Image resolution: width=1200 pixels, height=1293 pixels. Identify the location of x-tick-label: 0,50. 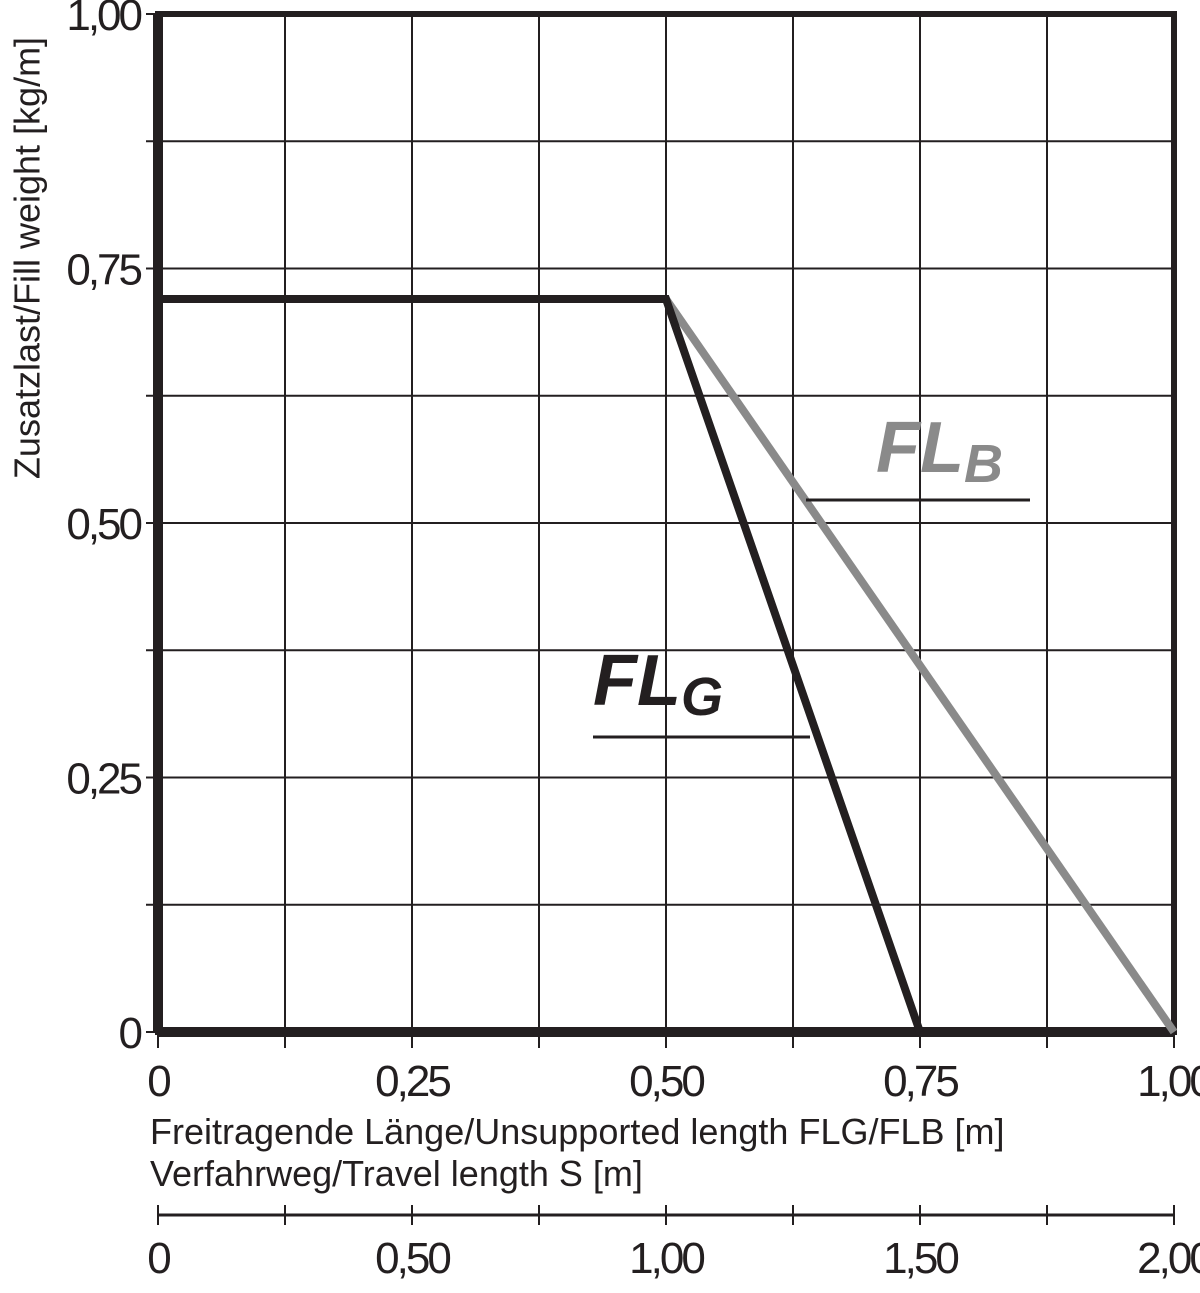
(666, 1081).